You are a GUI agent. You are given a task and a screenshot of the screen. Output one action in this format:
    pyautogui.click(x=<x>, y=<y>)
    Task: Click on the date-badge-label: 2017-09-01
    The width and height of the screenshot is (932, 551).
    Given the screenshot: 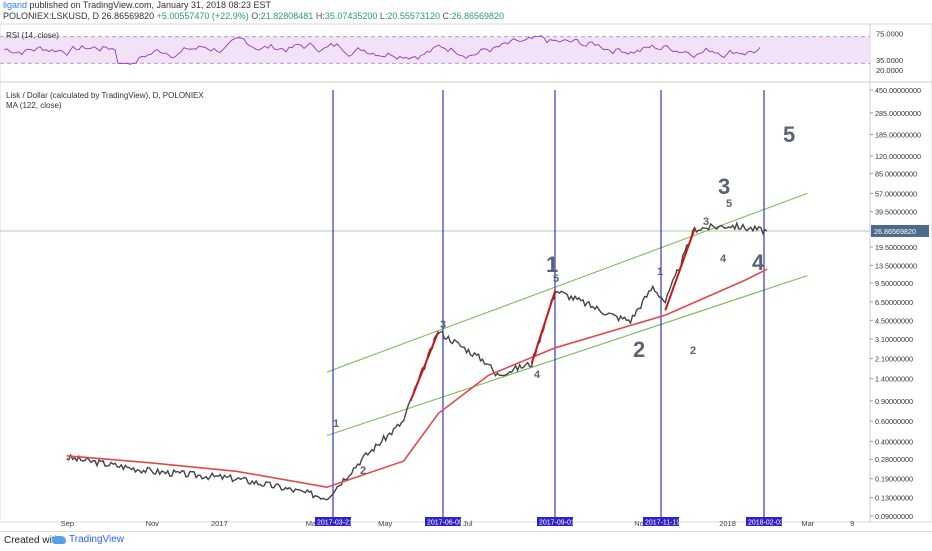 What is the action you would take?
    pyautogui.click(x=557, y=523)
    